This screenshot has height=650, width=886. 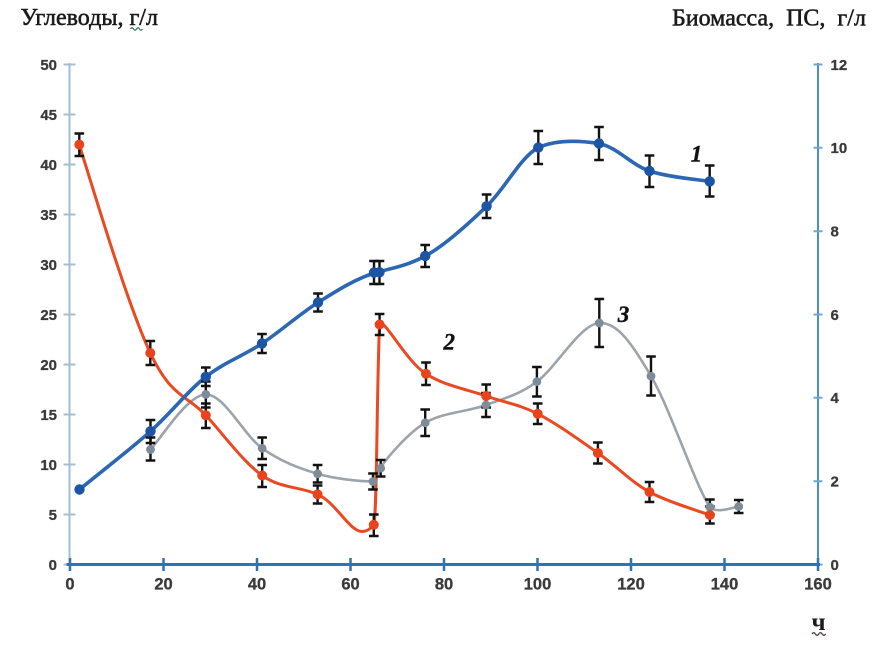 I want to click on svg-text: 8, so click(x=835, y=232).